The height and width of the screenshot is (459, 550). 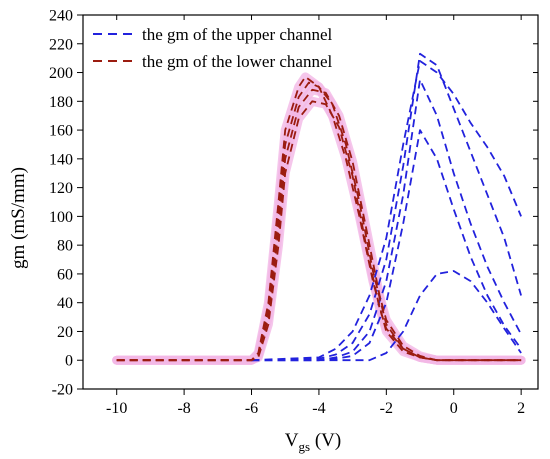 What do you see at coordinates (305, 446) in the screenshot?
I see `x-axis-label-subscript: gs` at bounding box center [305, 446].